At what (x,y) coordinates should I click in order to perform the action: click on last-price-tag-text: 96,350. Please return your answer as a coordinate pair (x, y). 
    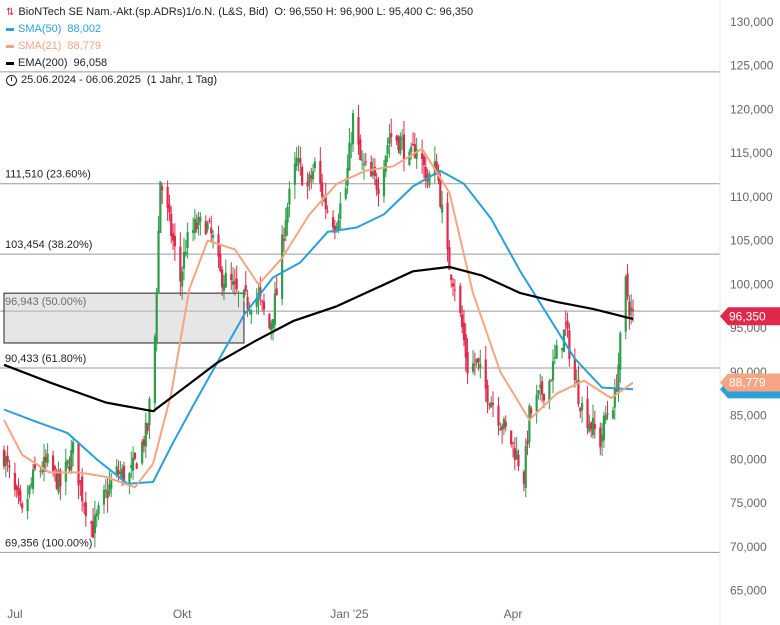
    Looking at the image, I should click on (747, 316).